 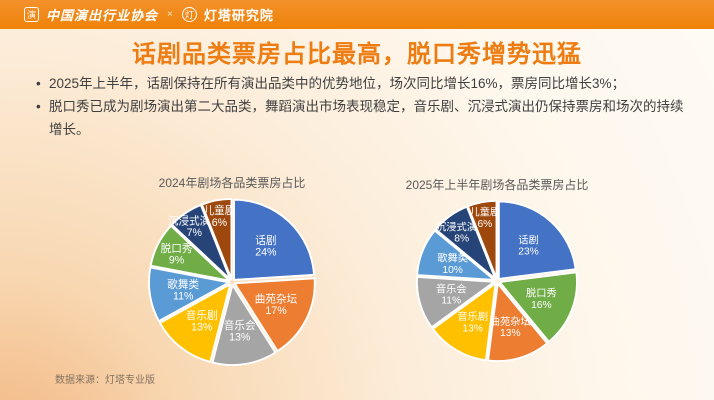 What do you see at coordinates (357, 14) in the screenshot?
I see `header-bar: 演 中国演出行业协会 × 灯 灯塔研究院` at bounding box center [357, 14].